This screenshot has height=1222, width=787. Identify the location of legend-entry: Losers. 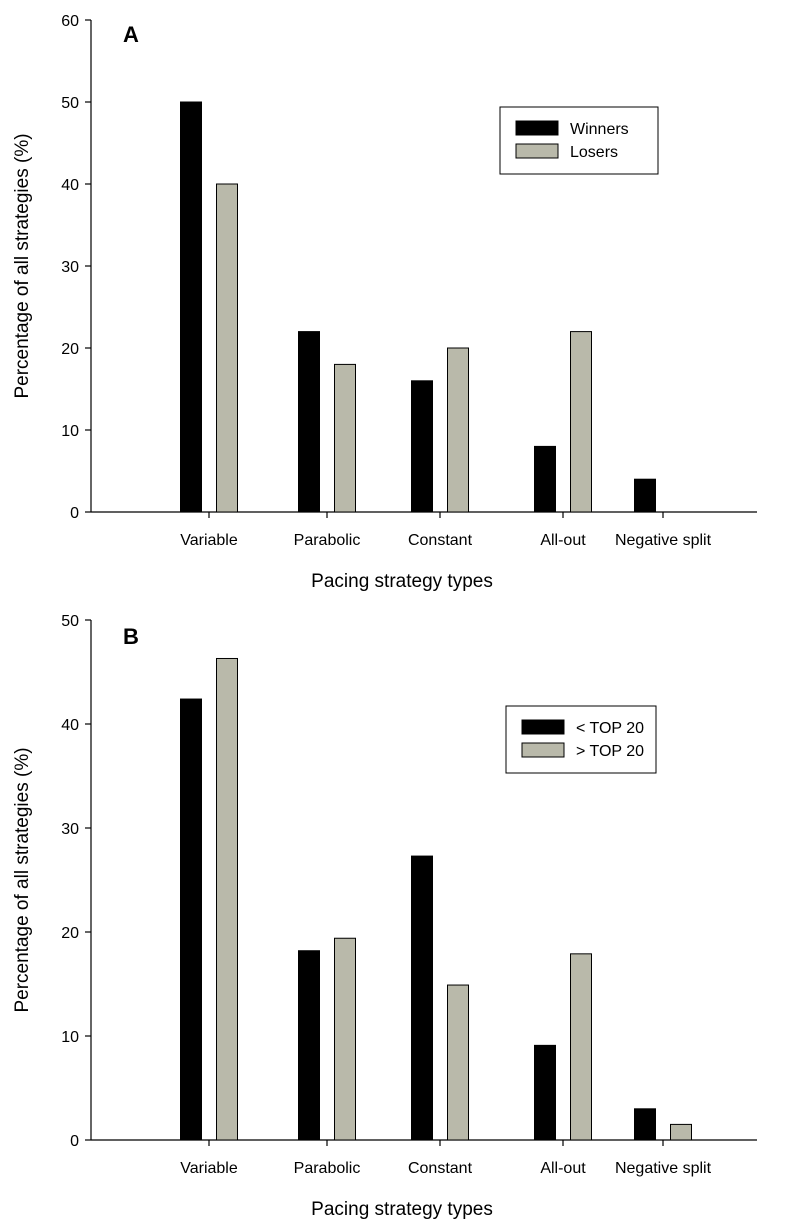
(594, 152).